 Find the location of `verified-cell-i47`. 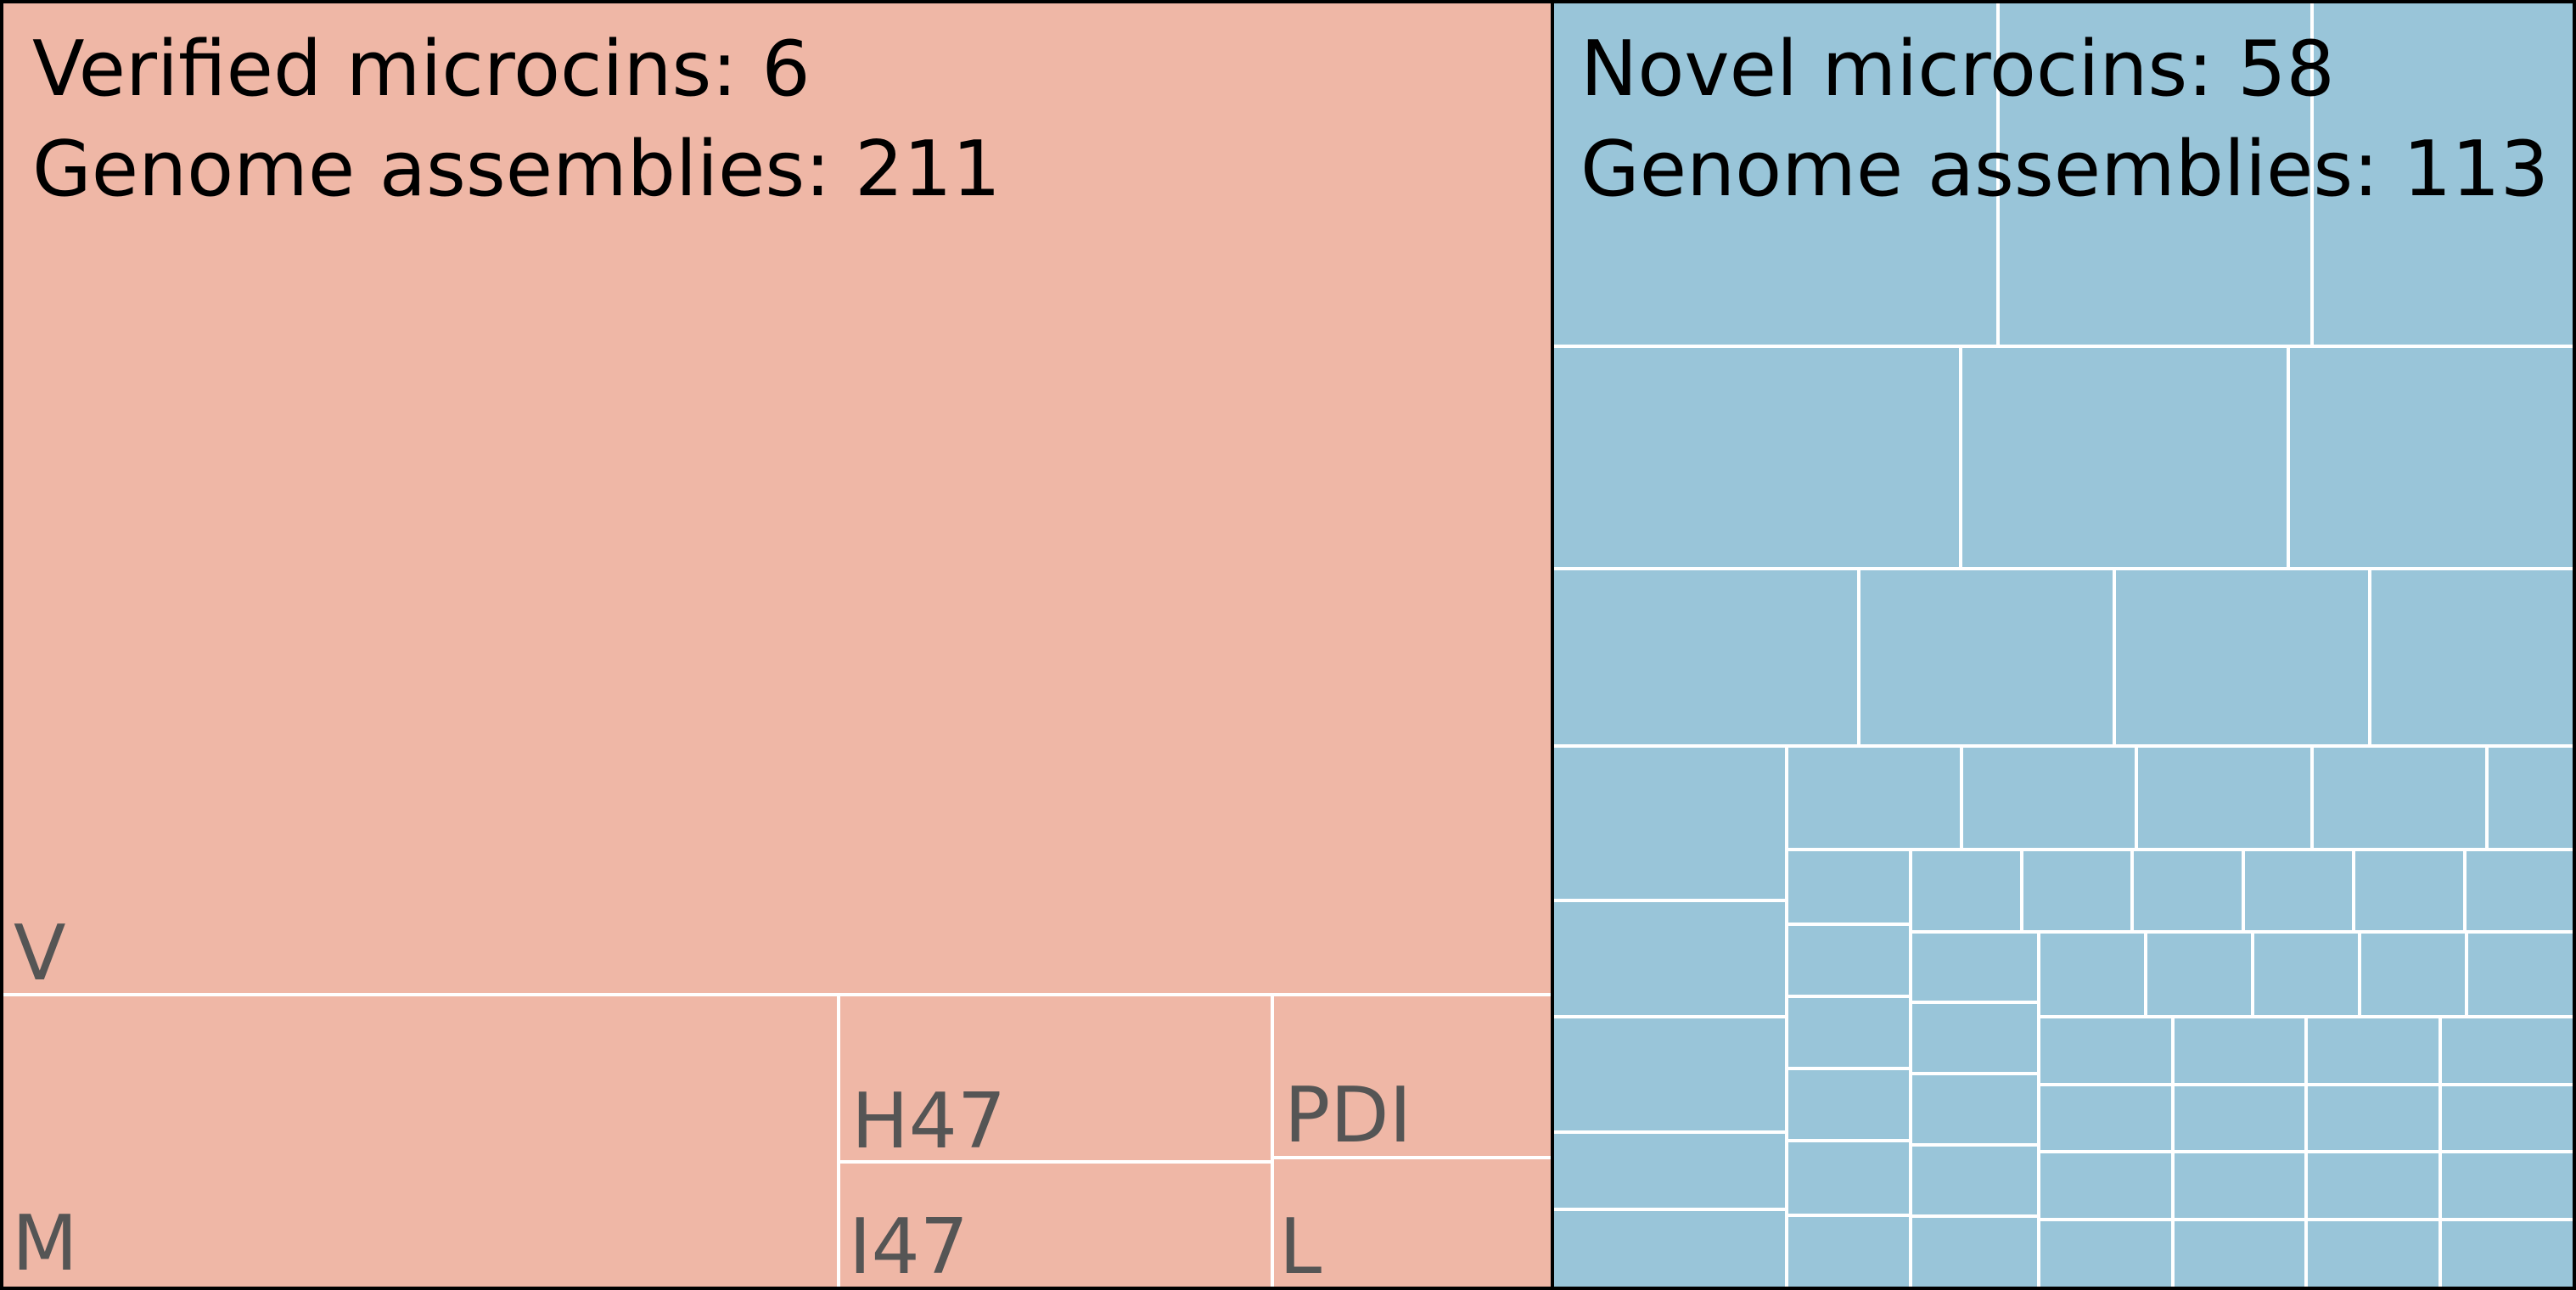

verified-cell-i47 is located at coordinates (1055, 1226).